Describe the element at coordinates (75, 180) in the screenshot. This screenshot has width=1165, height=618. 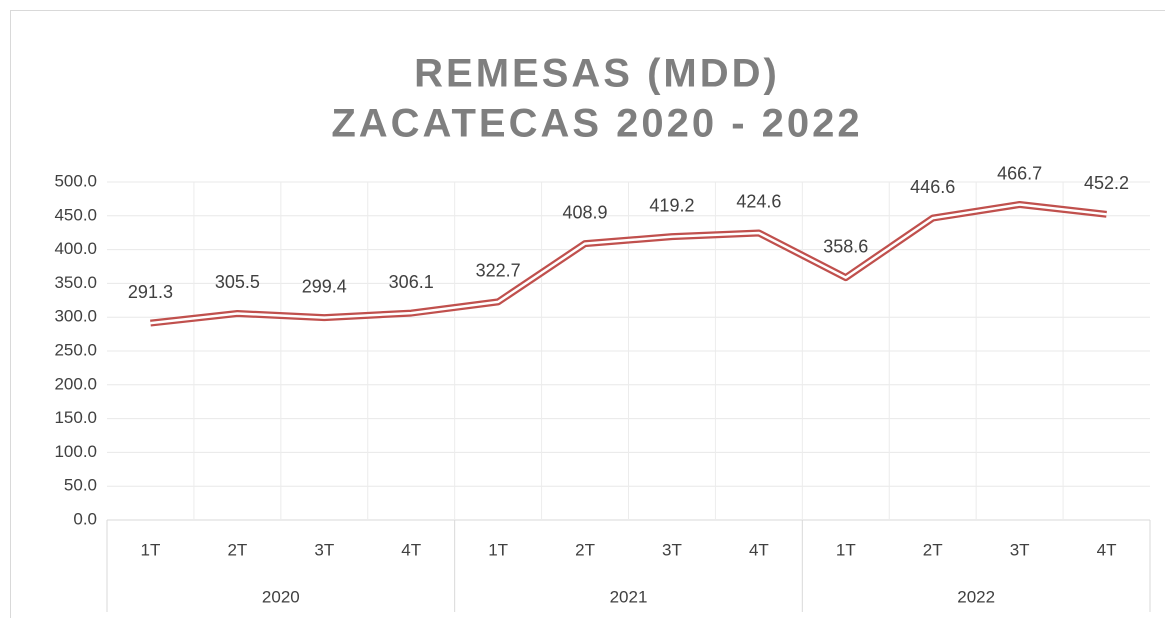
I see `y-tick-label: 500.0` at that location.